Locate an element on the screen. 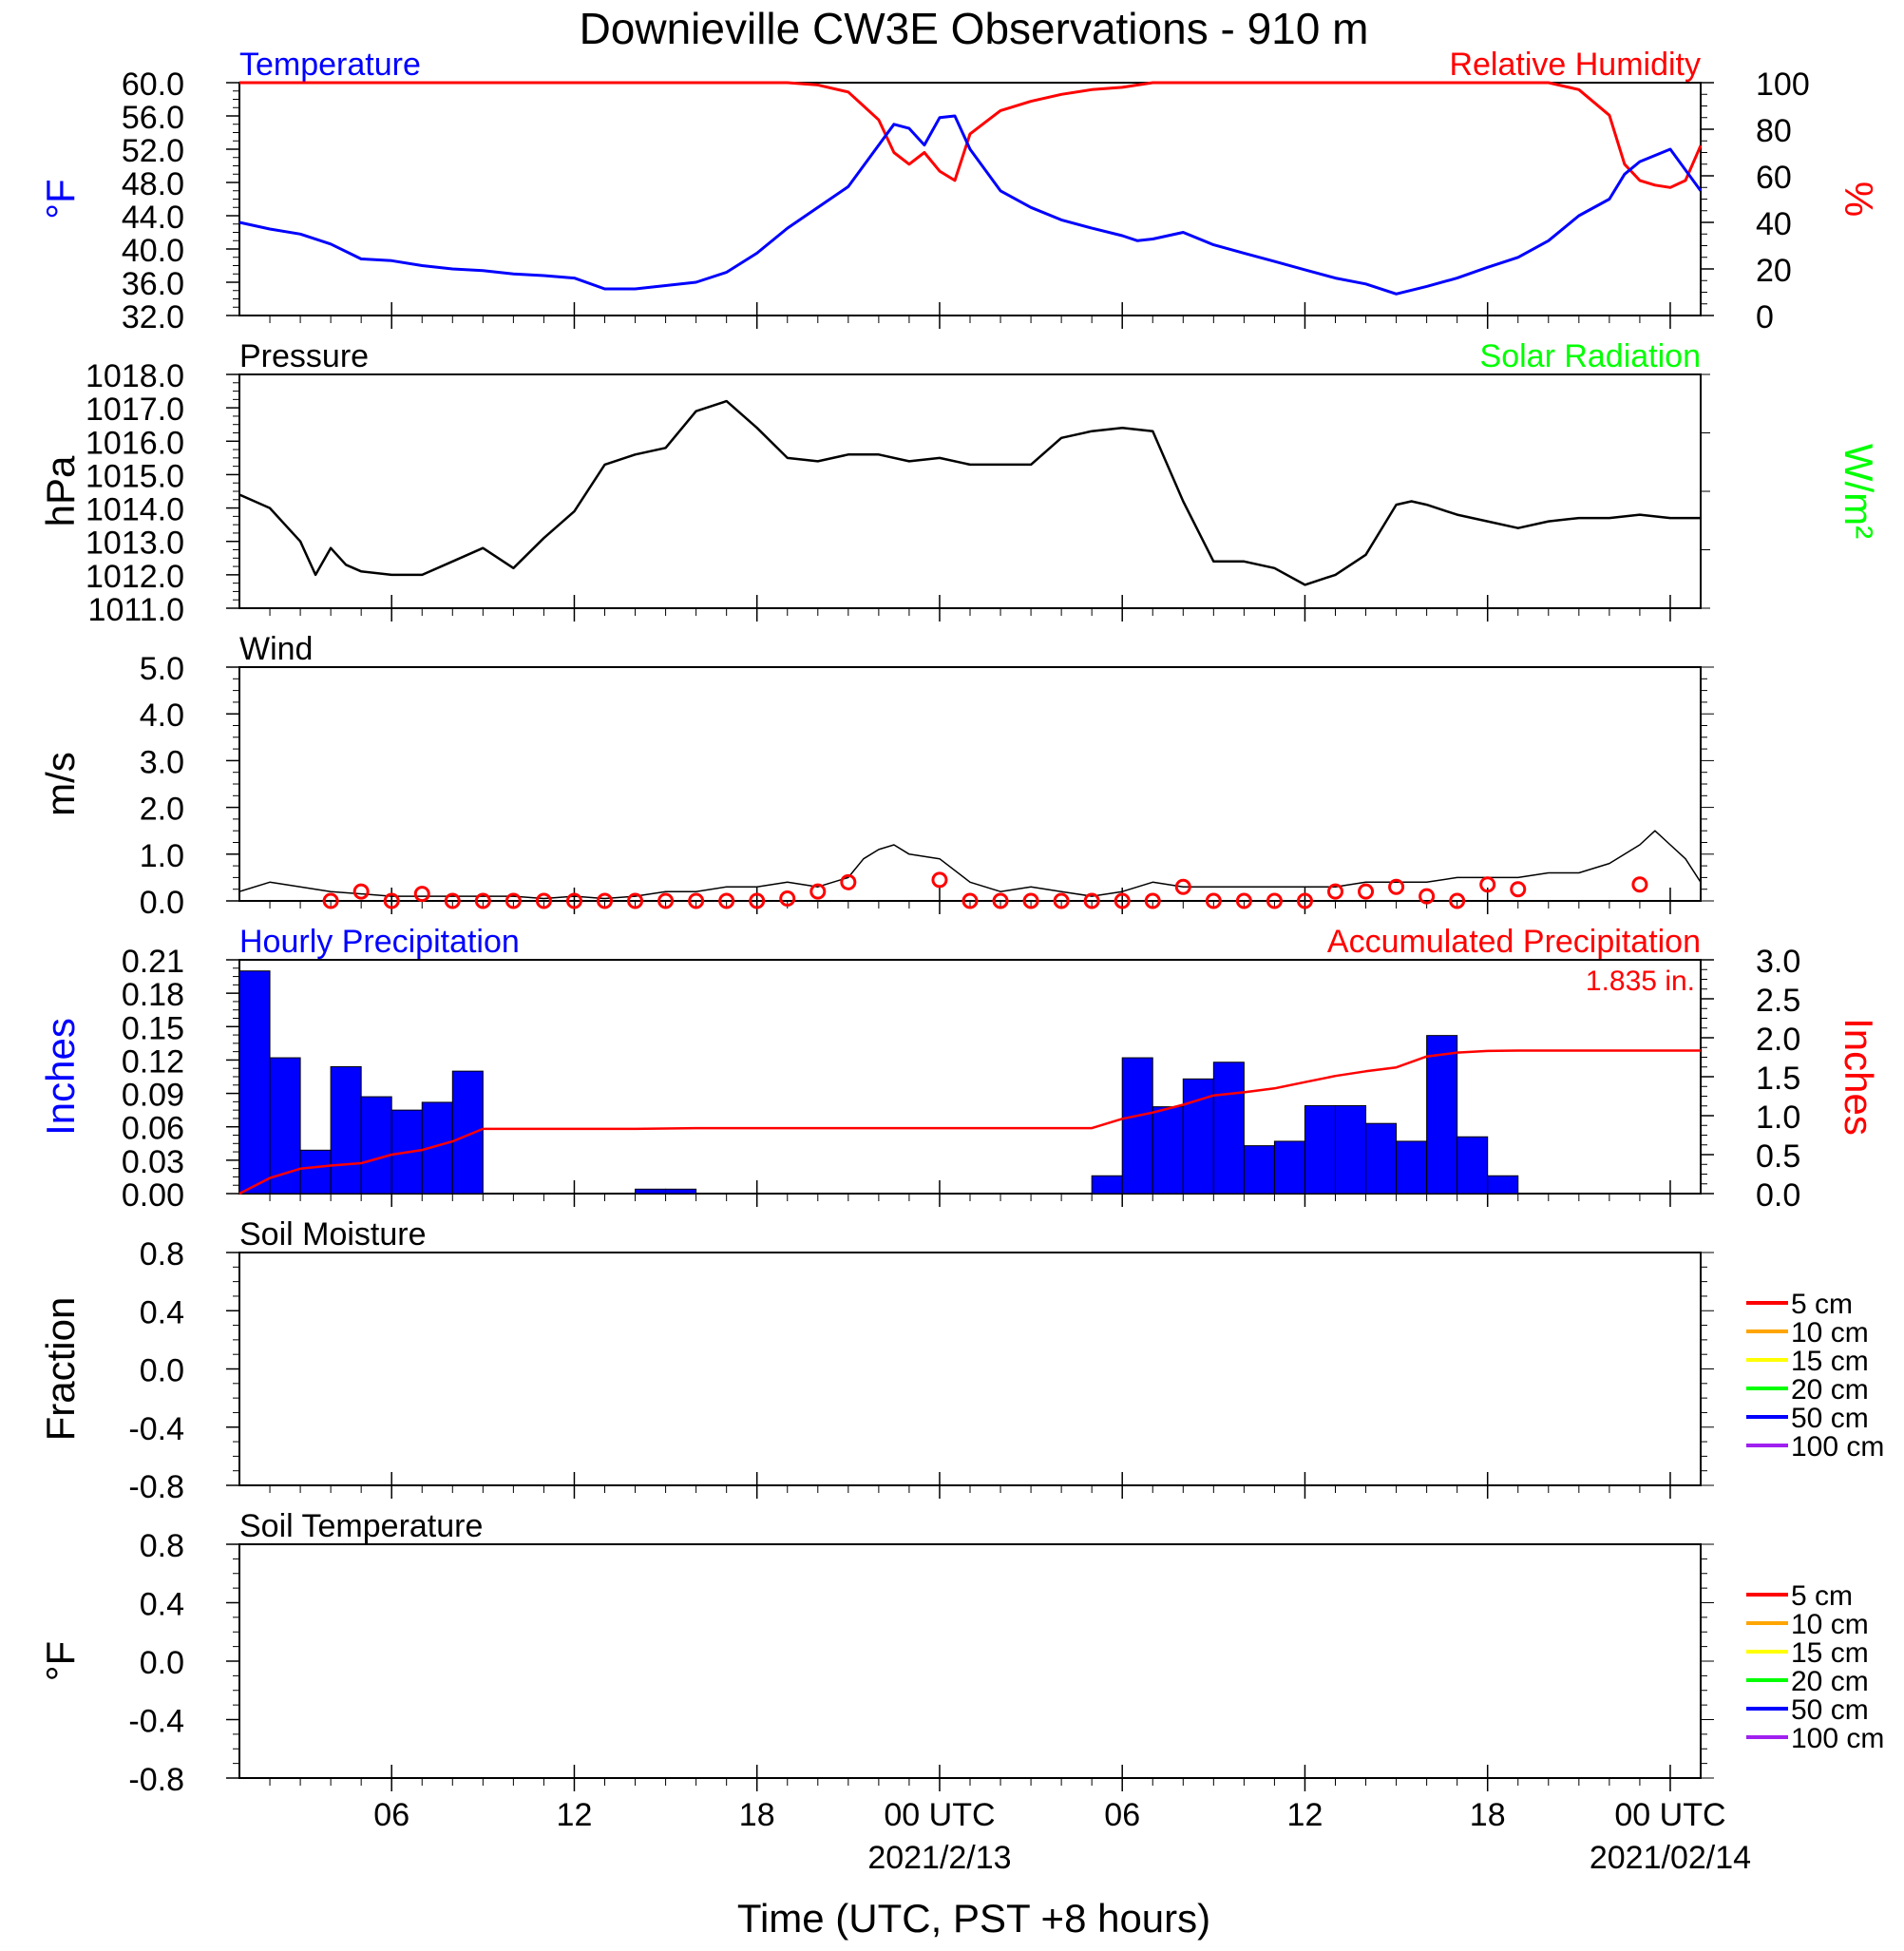  y2-tick-label: 20 is located at coordinates (1774, 271).